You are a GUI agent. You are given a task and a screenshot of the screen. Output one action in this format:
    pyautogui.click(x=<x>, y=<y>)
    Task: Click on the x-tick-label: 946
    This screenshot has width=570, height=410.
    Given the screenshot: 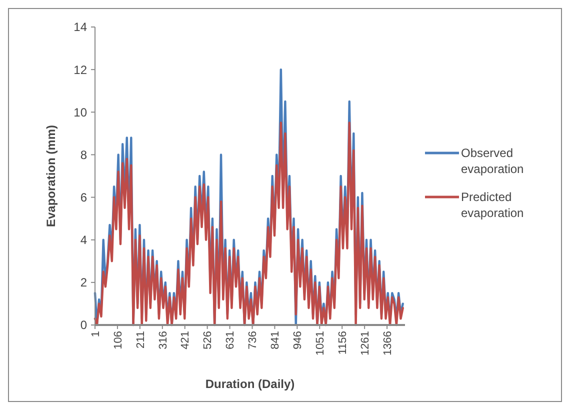 What is the action you would take?
    pyautogui.click(x=298, y=340)
    